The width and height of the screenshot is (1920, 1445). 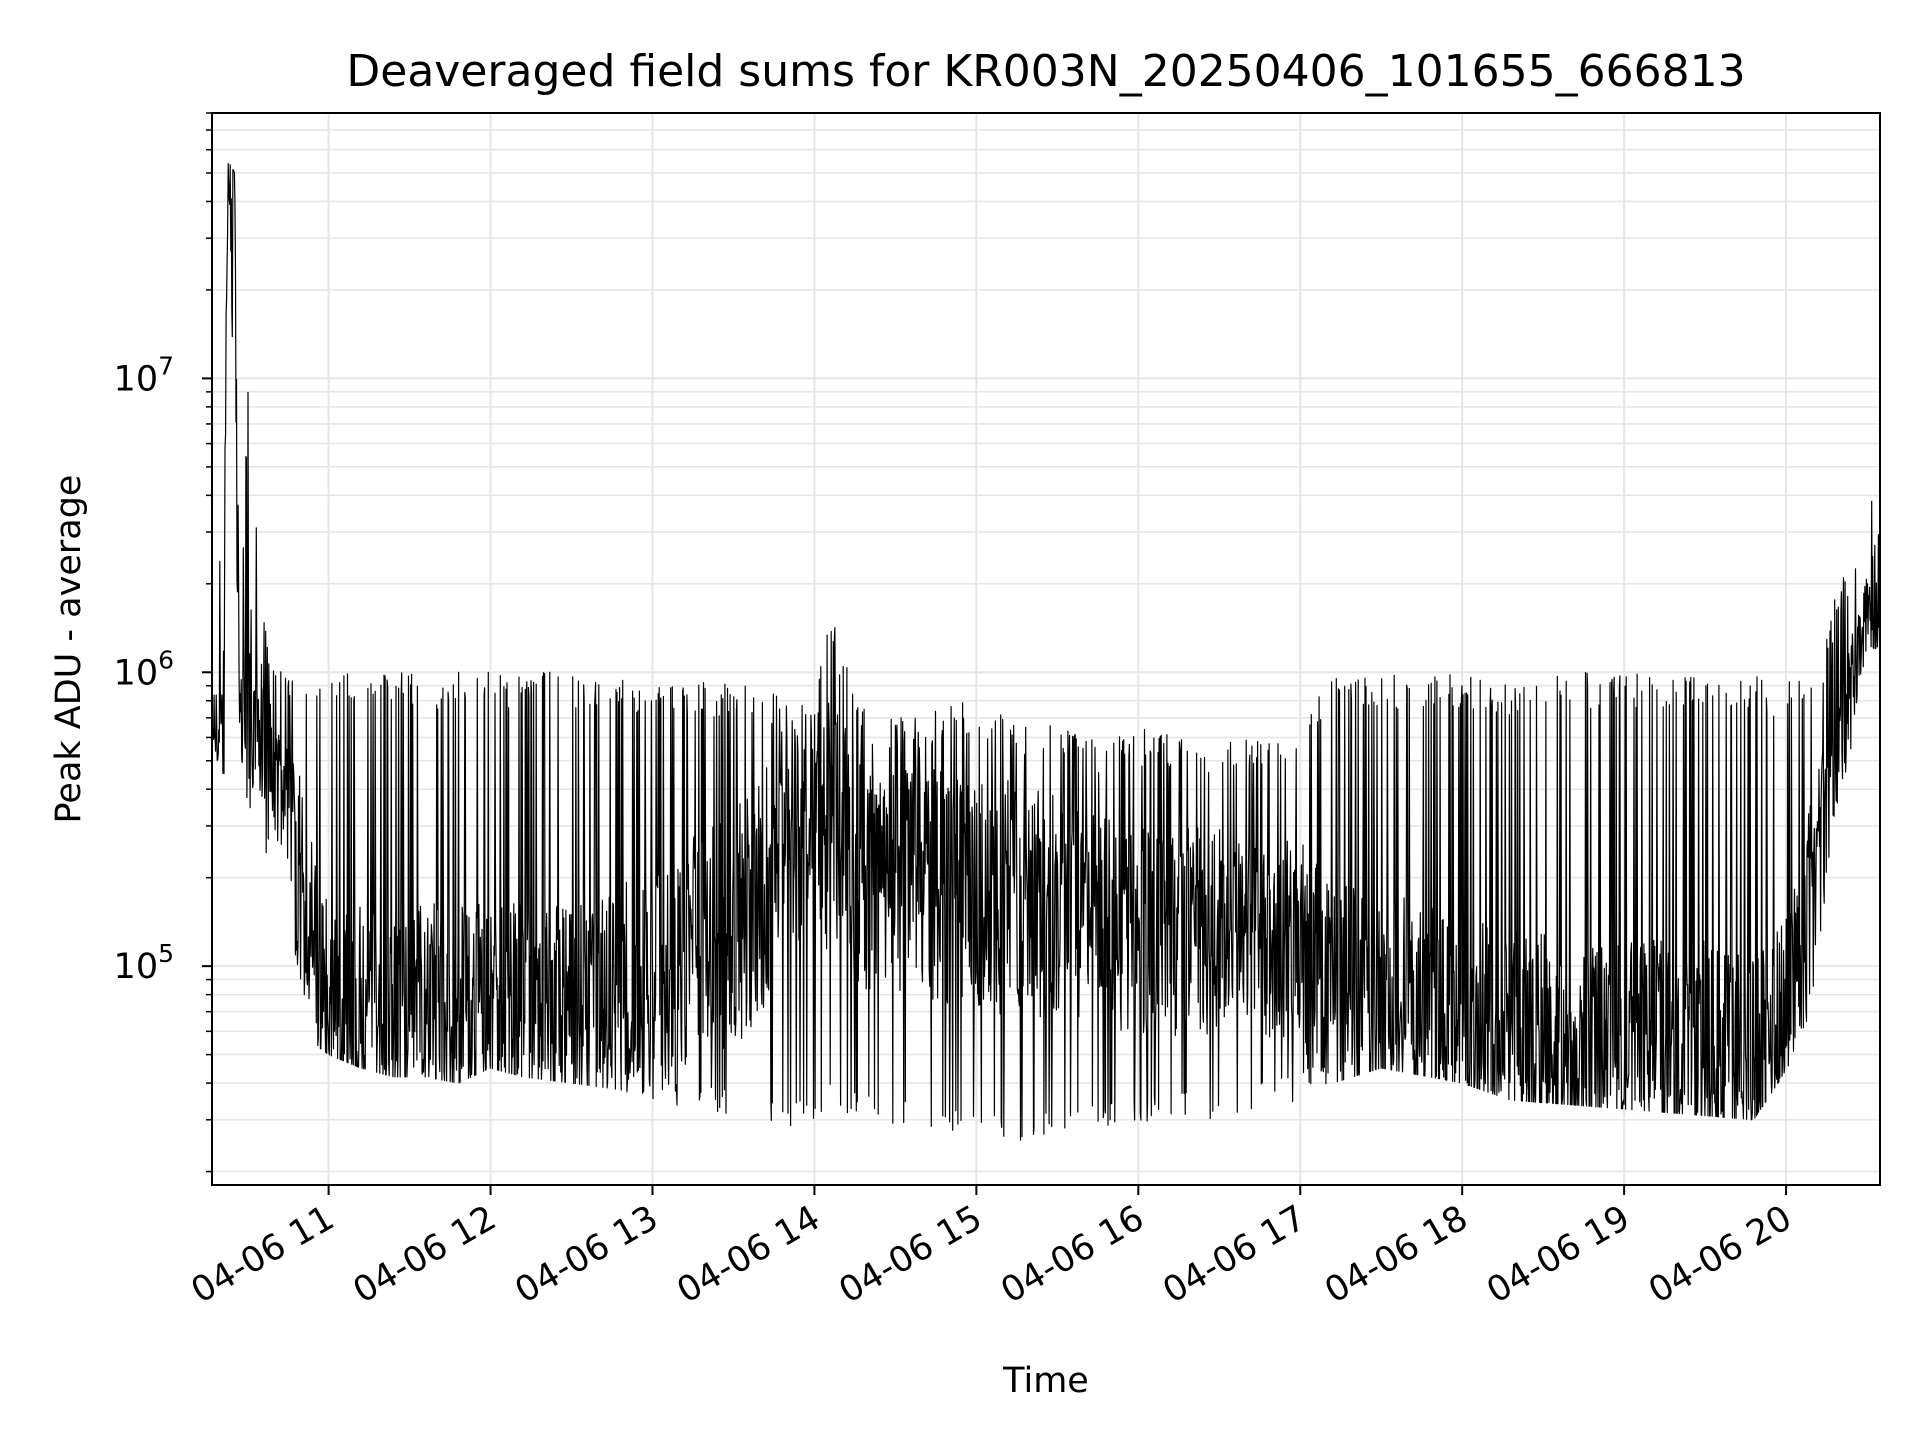 What do you see at coordinates (144, 963) in the screenshot?
I see `y-tick-label: 10⁵` at bounding box center [144, 963].